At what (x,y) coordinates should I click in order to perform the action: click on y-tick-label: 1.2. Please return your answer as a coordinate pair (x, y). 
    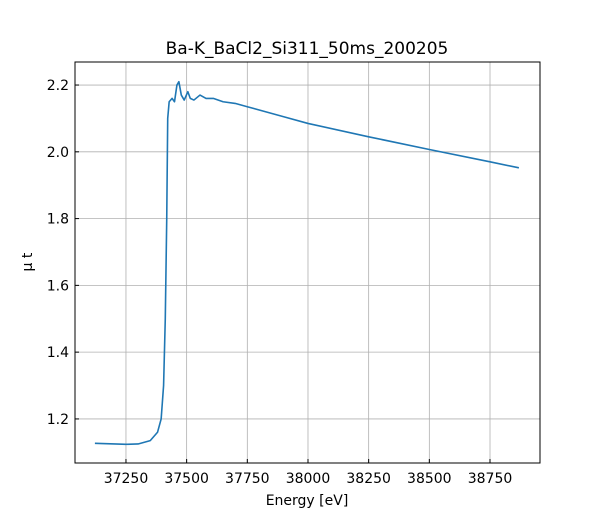
    Looking at the image, I should click on (58, 420).